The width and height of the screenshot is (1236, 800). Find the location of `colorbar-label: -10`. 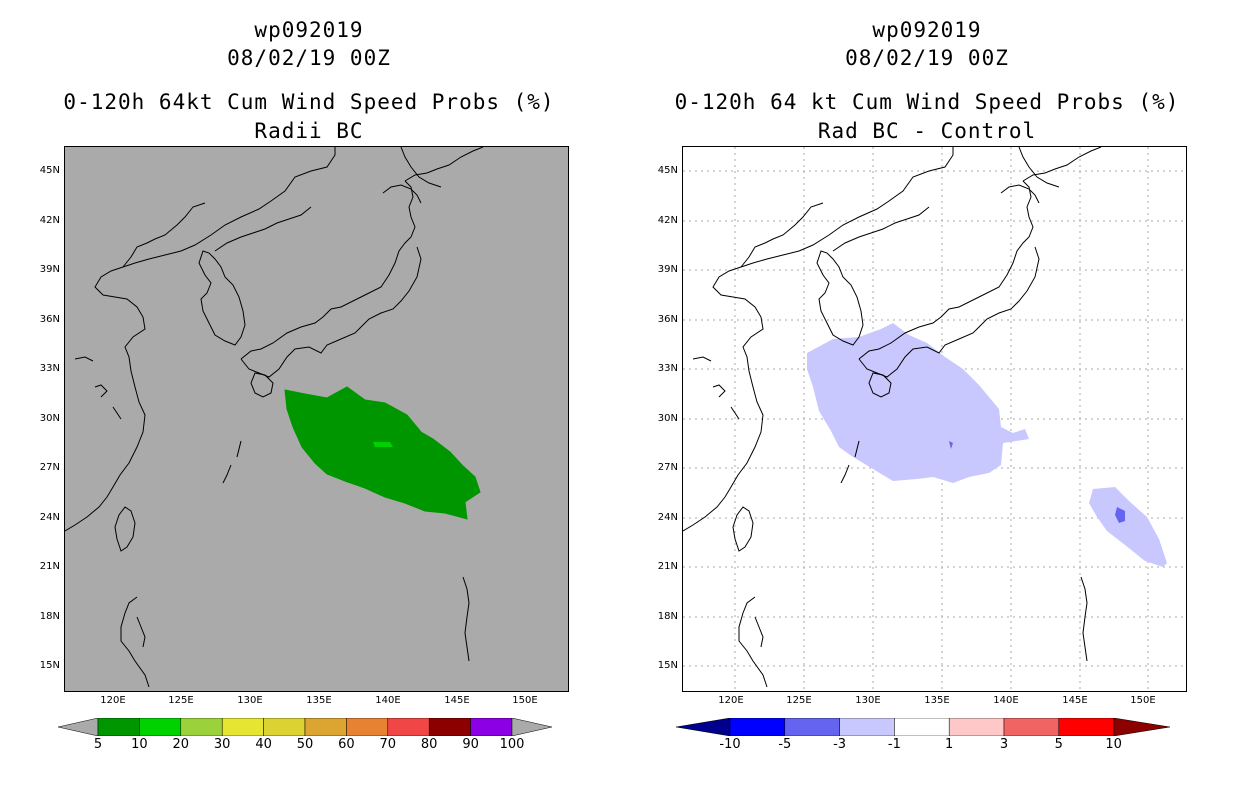

colorbar-label: -10 is located at coordinates (730, 744).